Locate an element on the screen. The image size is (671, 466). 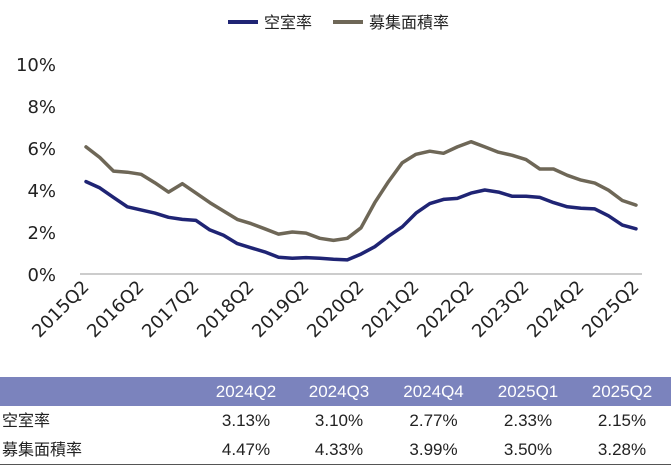
table-cell: 2.33% is located at coordinates (528, 420).